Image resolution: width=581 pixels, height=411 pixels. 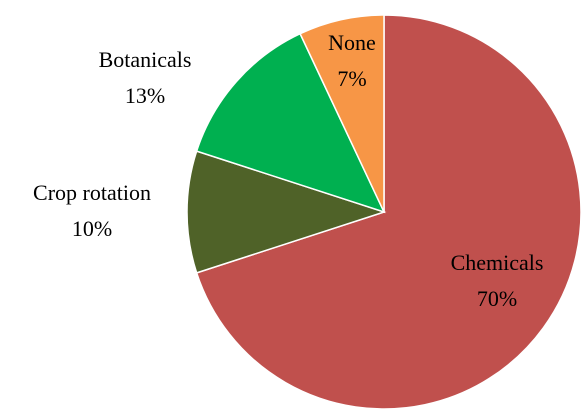 What do you see at coordinates (352, 42) in the screenshot?
I see `slice-label: None` at bounding box center [352, 42].